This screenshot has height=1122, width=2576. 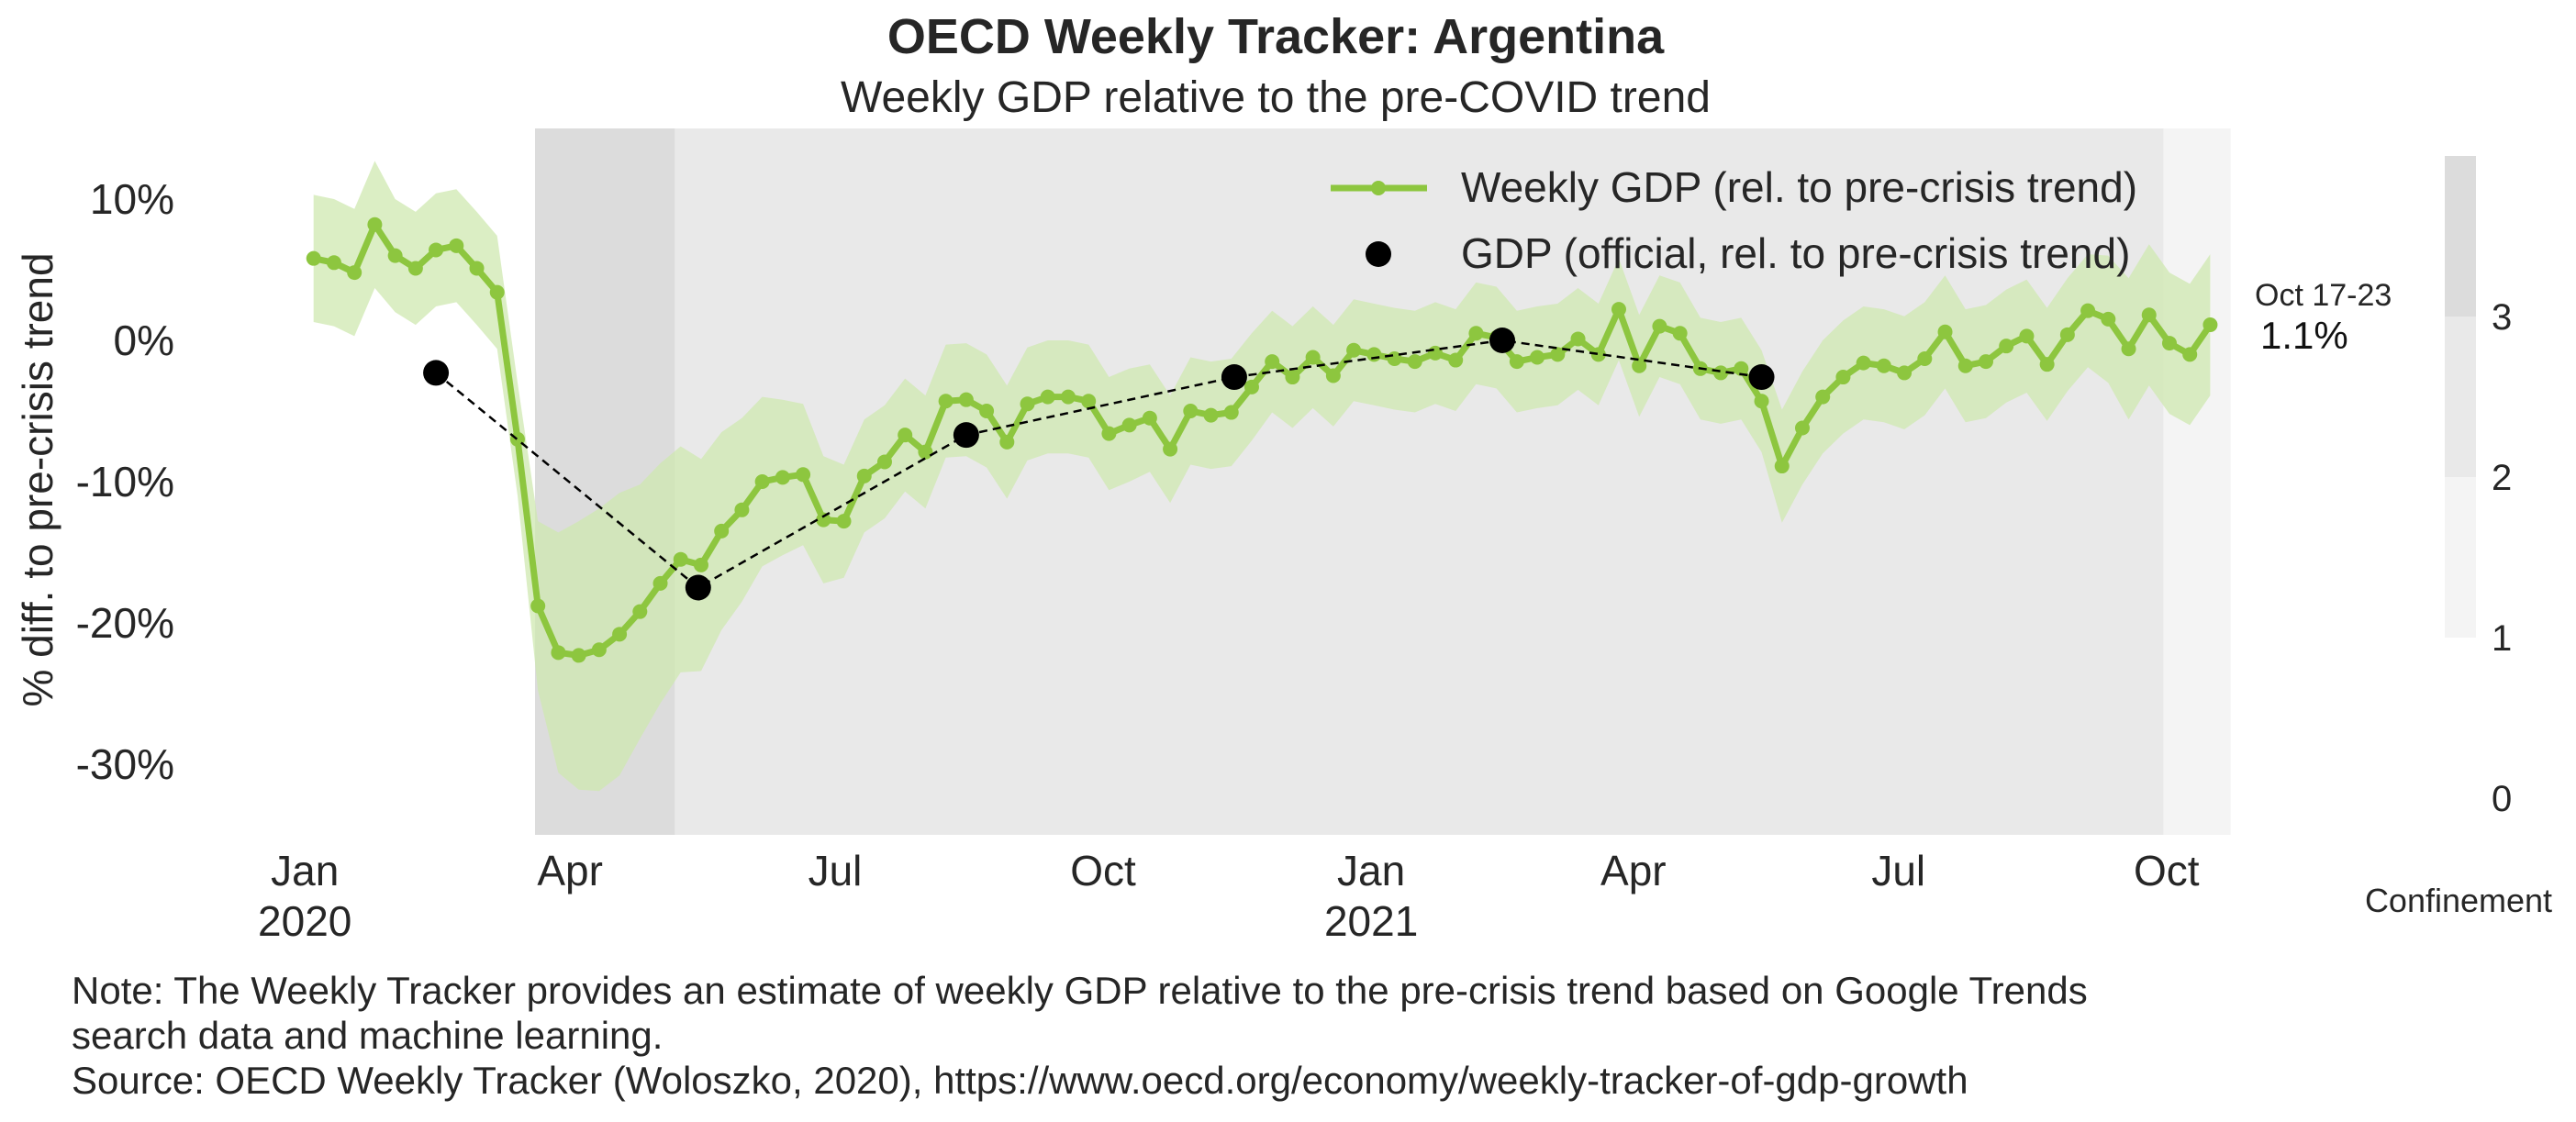 I want to click on y-tick-label: 0%, so click(x=144, y=341).